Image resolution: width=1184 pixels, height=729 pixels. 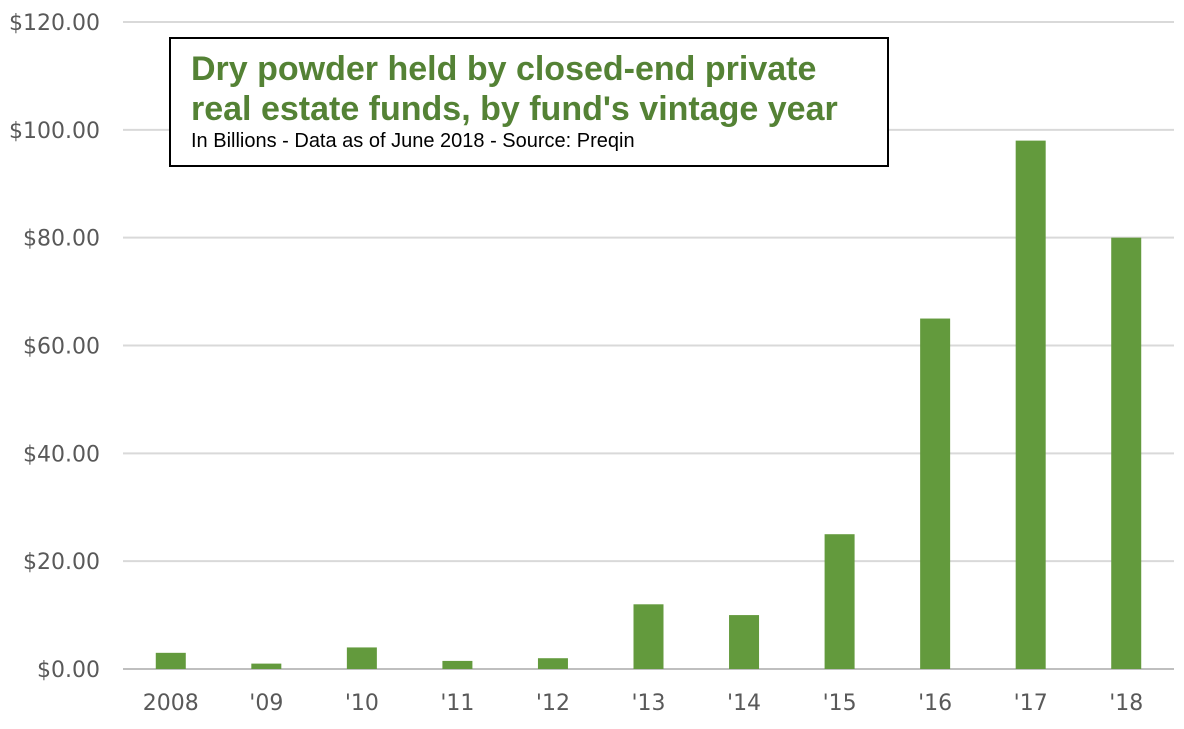 I want to click on x-tick-label: '16, so click(x=935, y=703).